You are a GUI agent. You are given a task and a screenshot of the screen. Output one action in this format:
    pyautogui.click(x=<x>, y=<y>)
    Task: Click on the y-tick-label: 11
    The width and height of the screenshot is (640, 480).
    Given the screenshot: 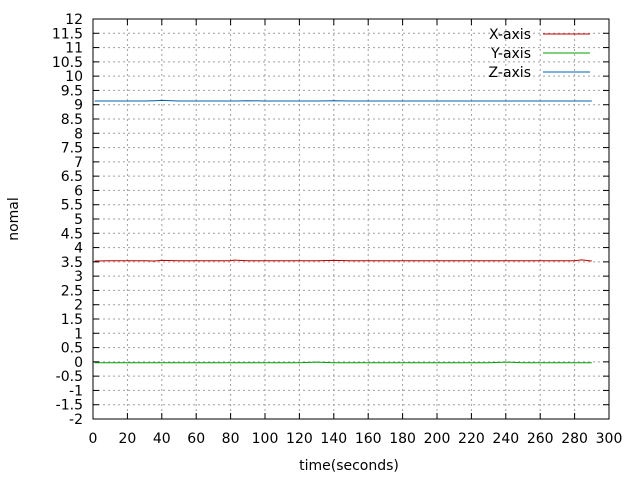 What is the action you would take?
    pyautogui.click(x=74, y=49)
    